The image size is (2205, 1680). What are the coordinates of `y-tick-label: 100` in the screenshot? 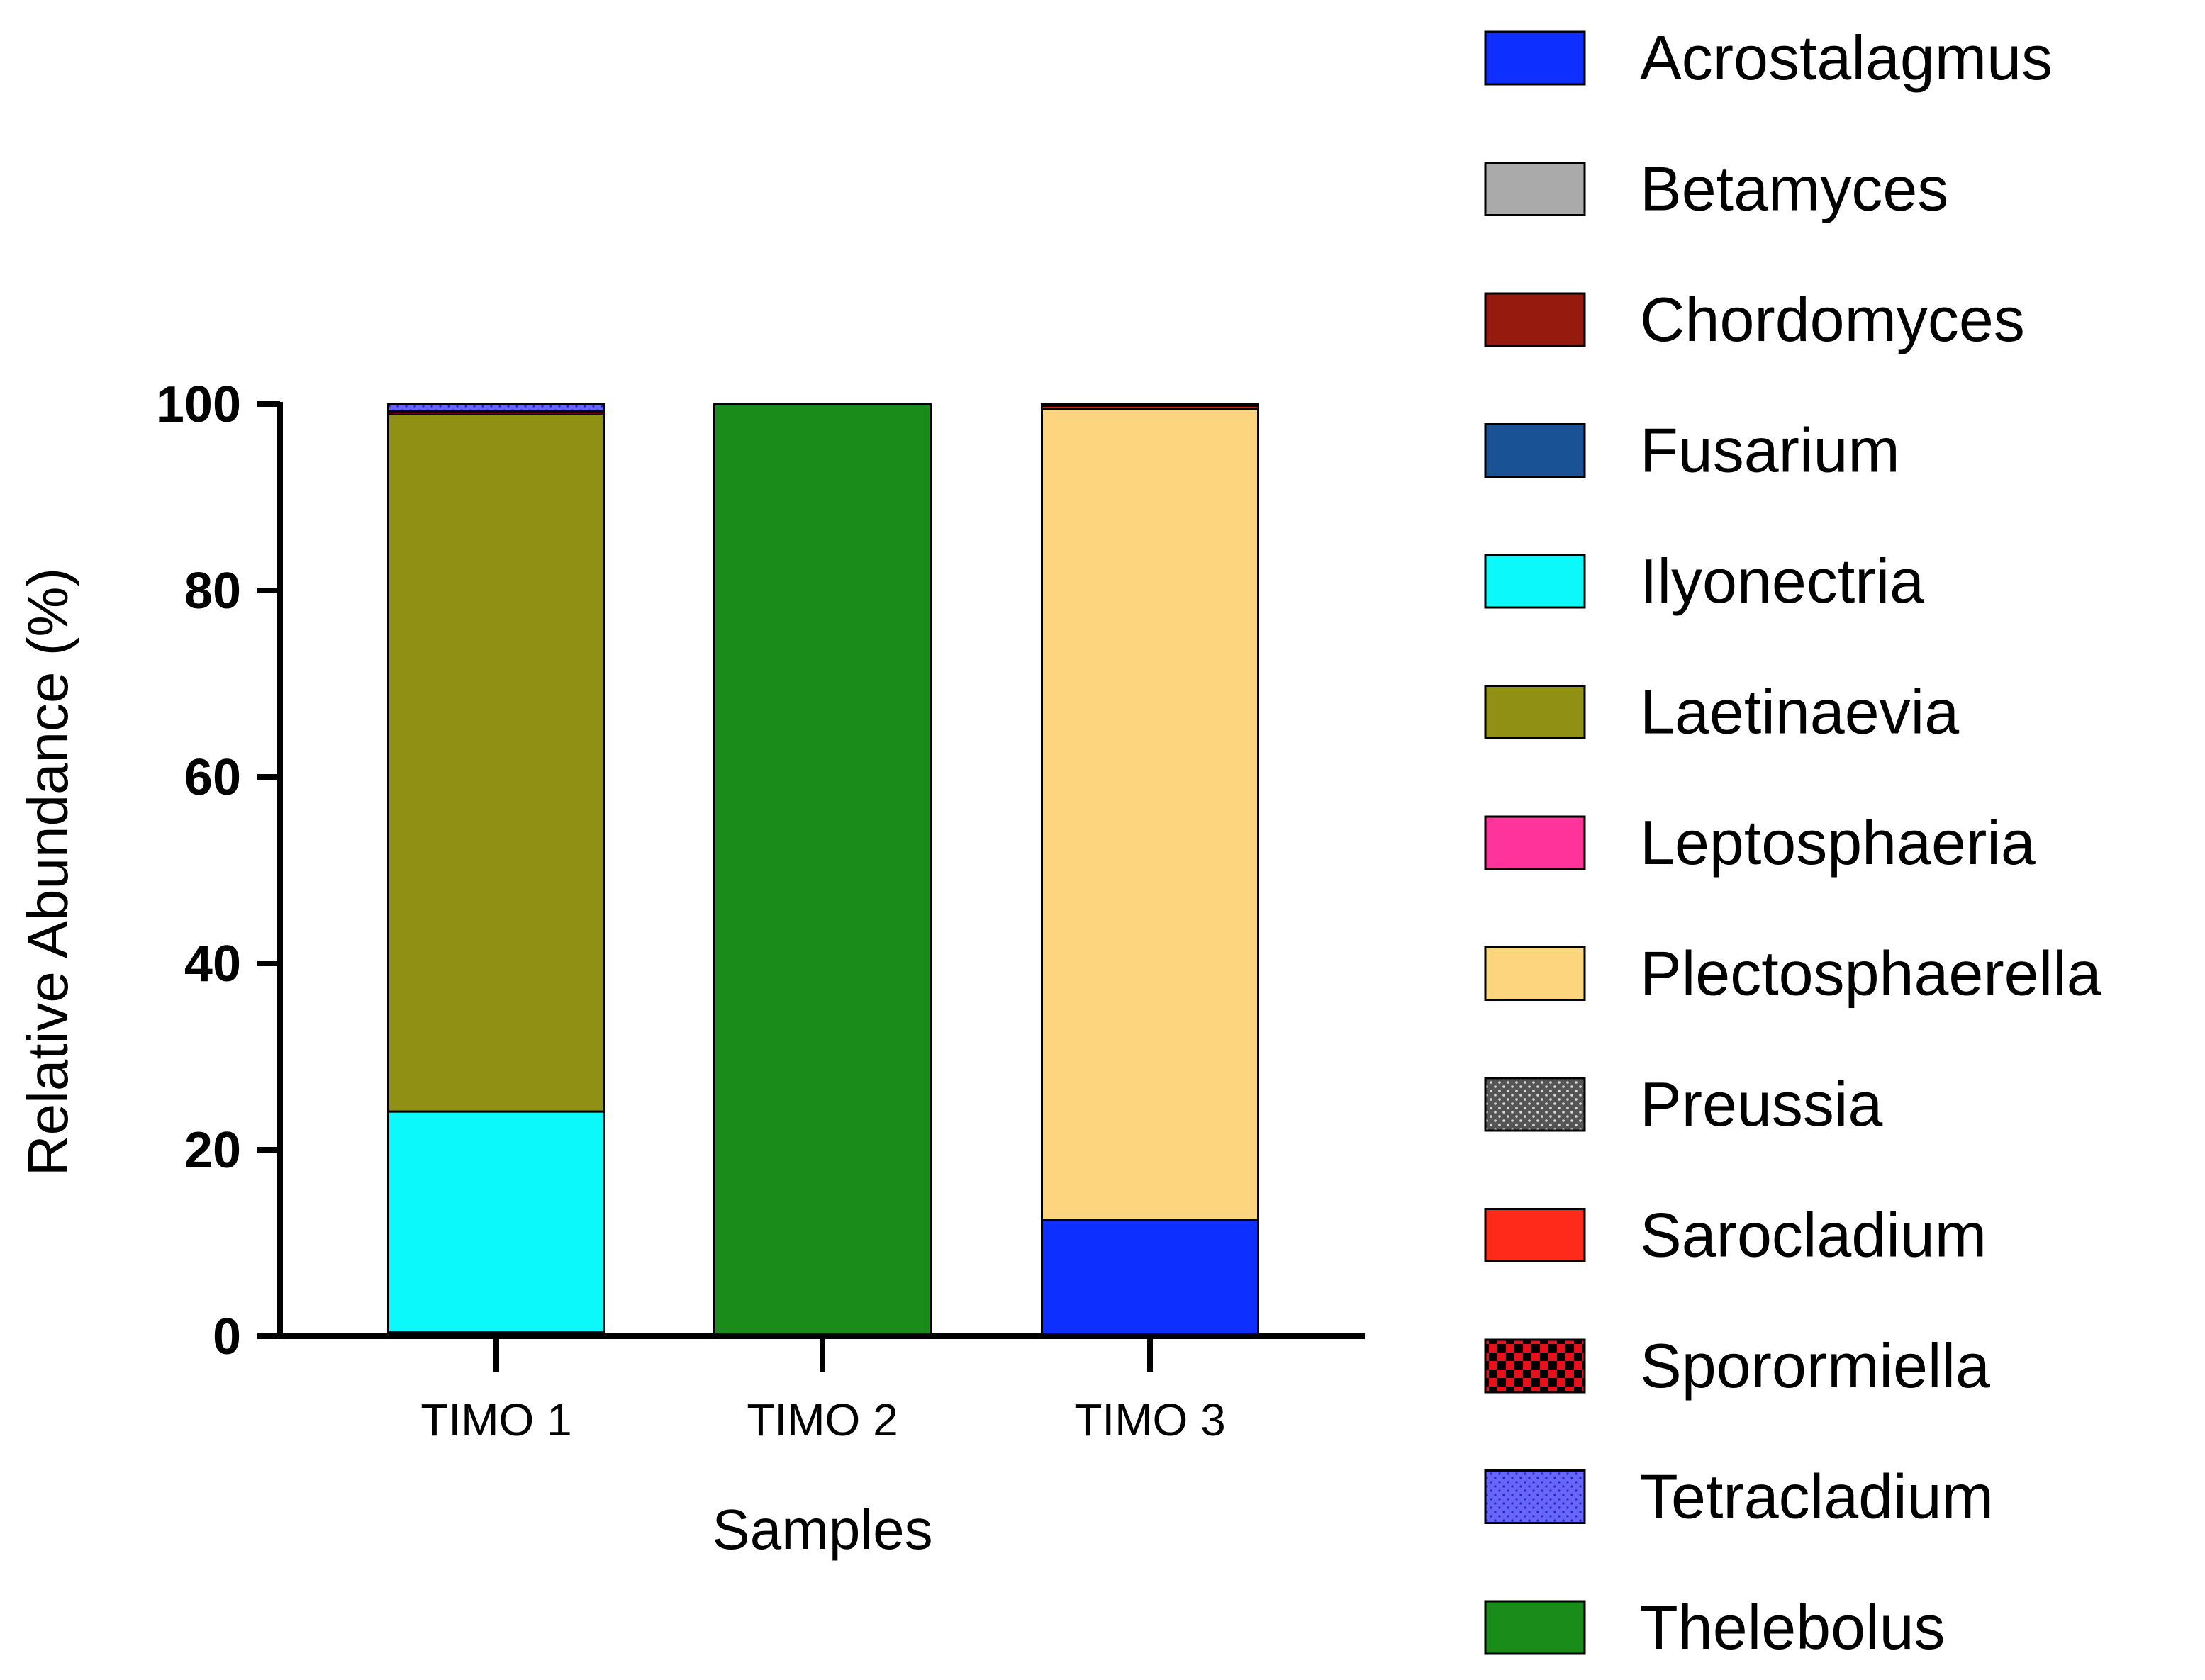 It's located at (198, 404).